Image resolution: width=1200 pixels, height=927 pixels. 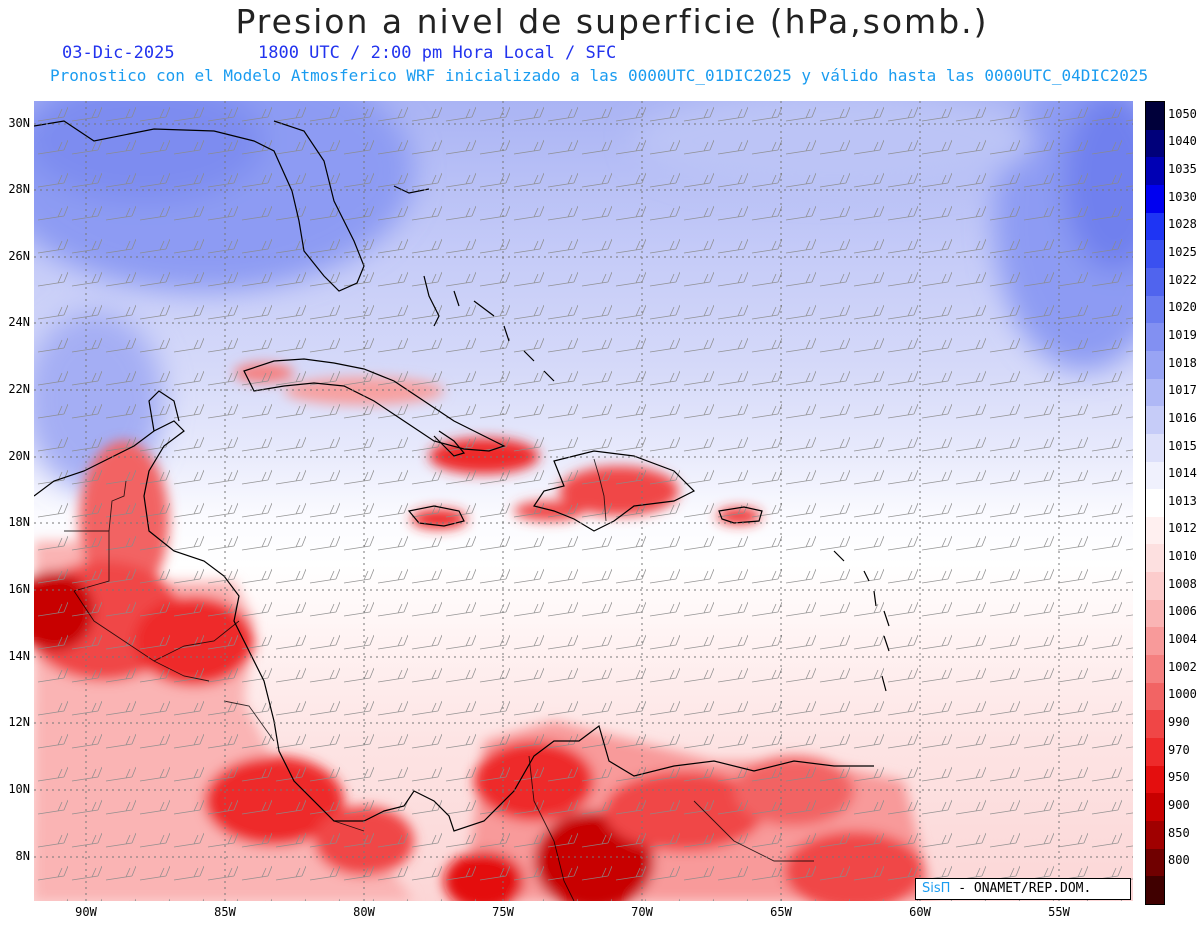 What do you see at coordinates (1182, 334) in the screenshot?
I see `legend-label: 1019` at bounding box center [1182, 334].